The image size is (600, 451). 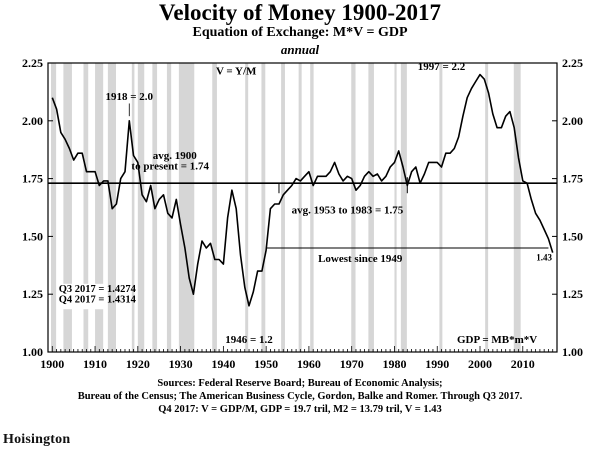 I want to click on x-tick-label: 1930, so click(x=181, y=364).